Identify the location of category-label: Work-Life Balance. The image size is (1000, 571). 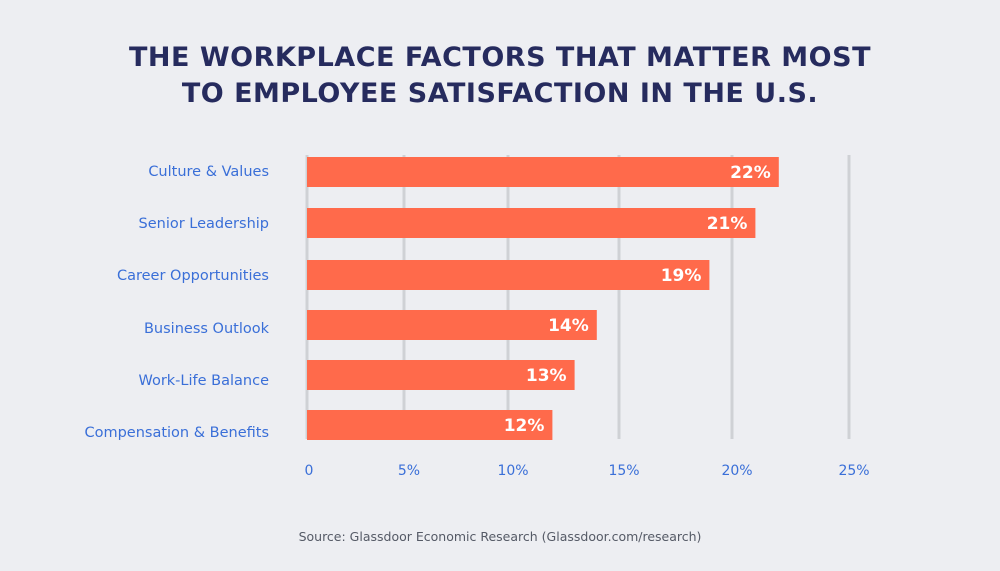
(203, 381).